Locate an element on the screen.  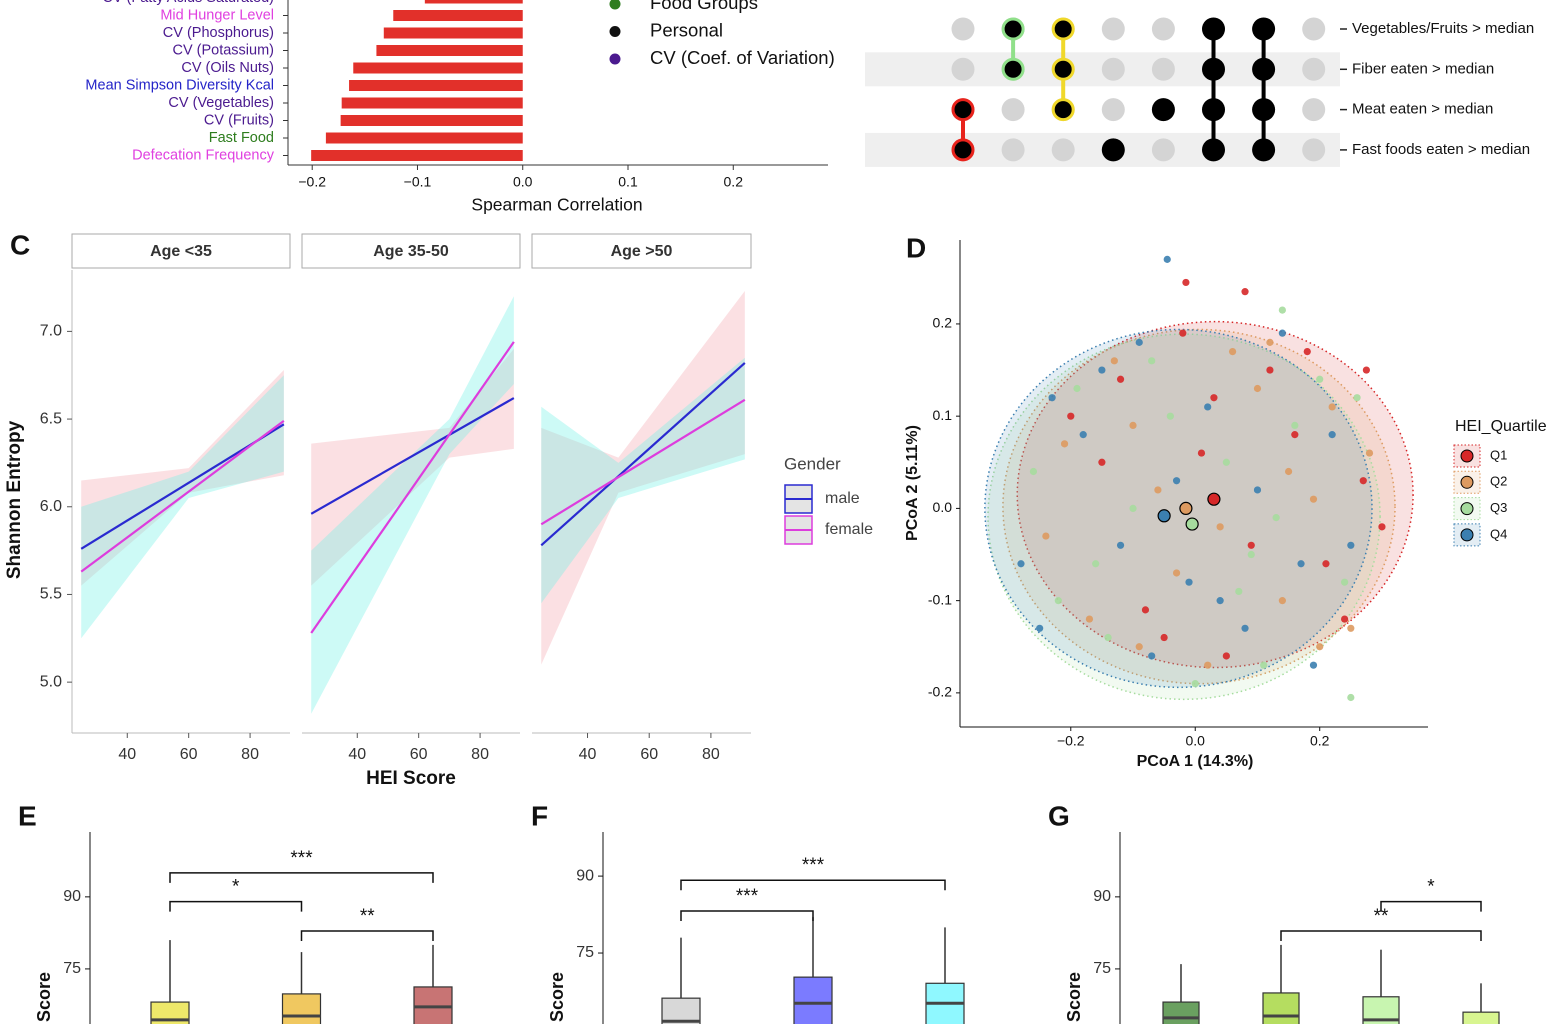
x-tick-label: −0.2 is located at coordinates (1071, 741).